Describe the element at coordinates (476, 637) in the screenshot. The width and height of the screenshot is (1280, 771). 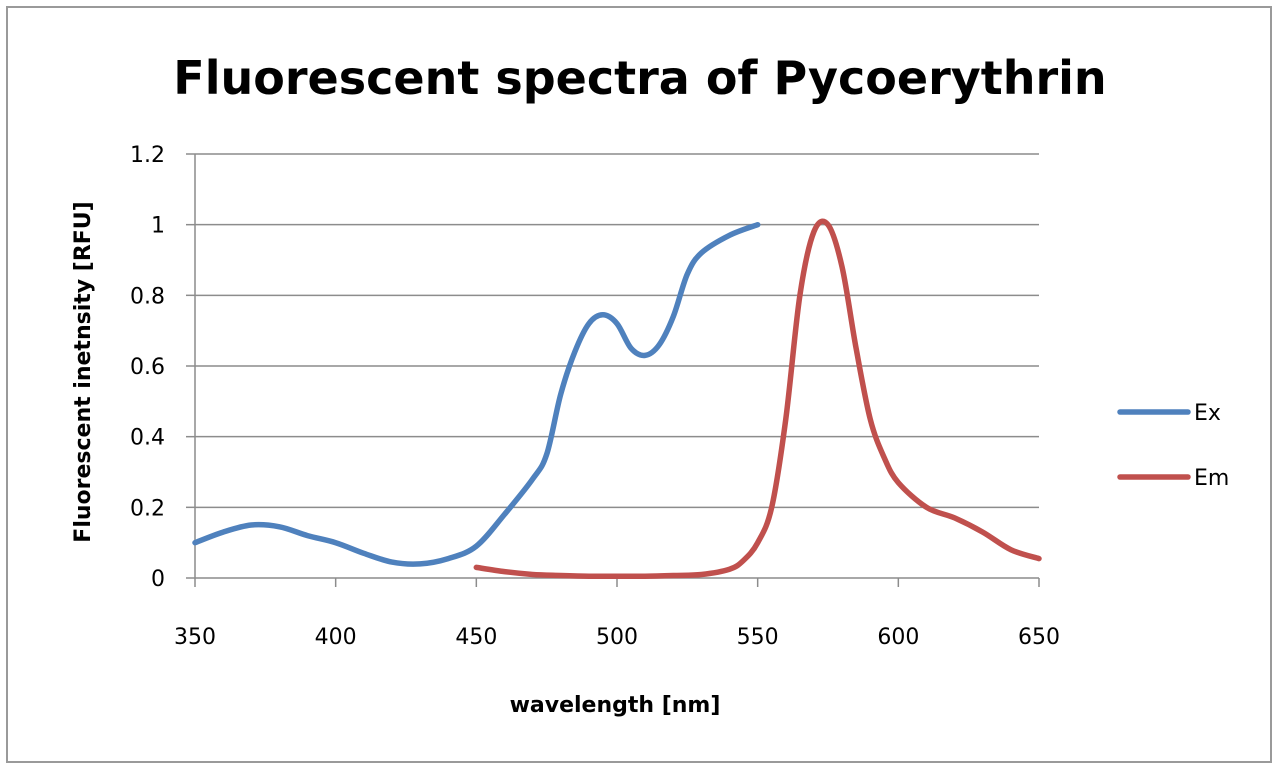
I see `x-tick-label: 450` at that location.